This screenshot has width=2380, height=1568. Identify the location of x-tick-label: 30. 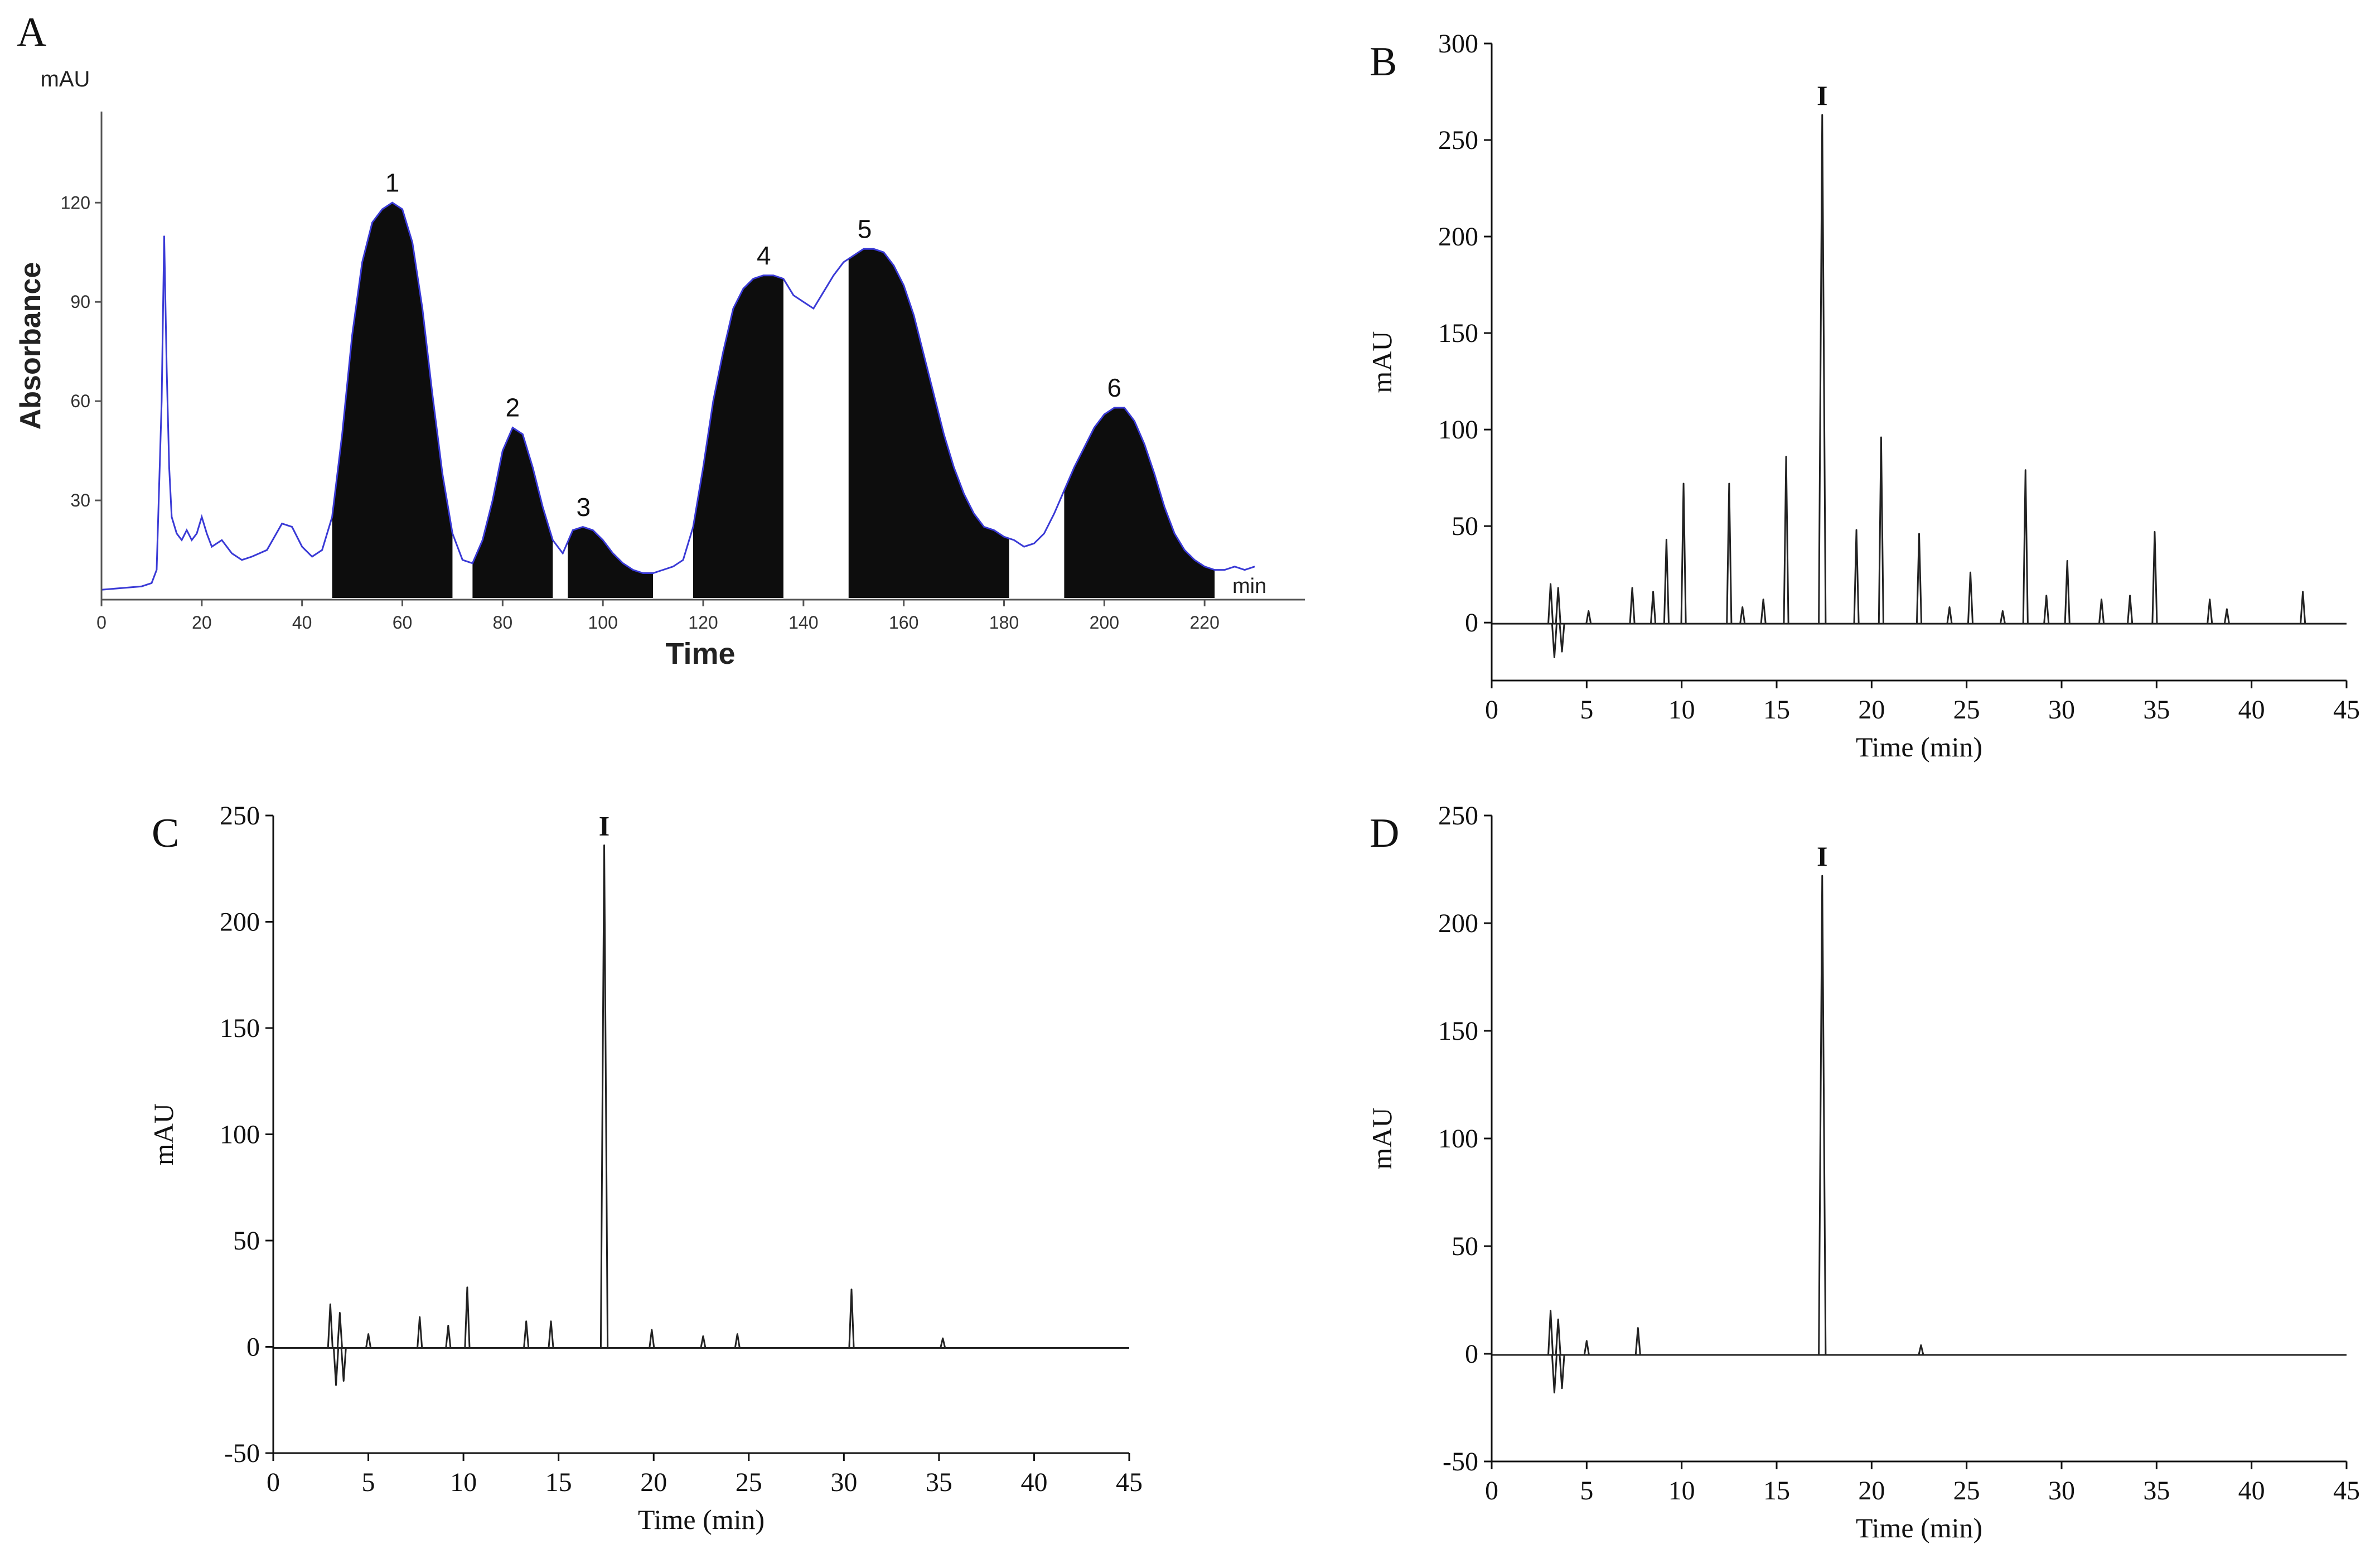
(844, 1482).